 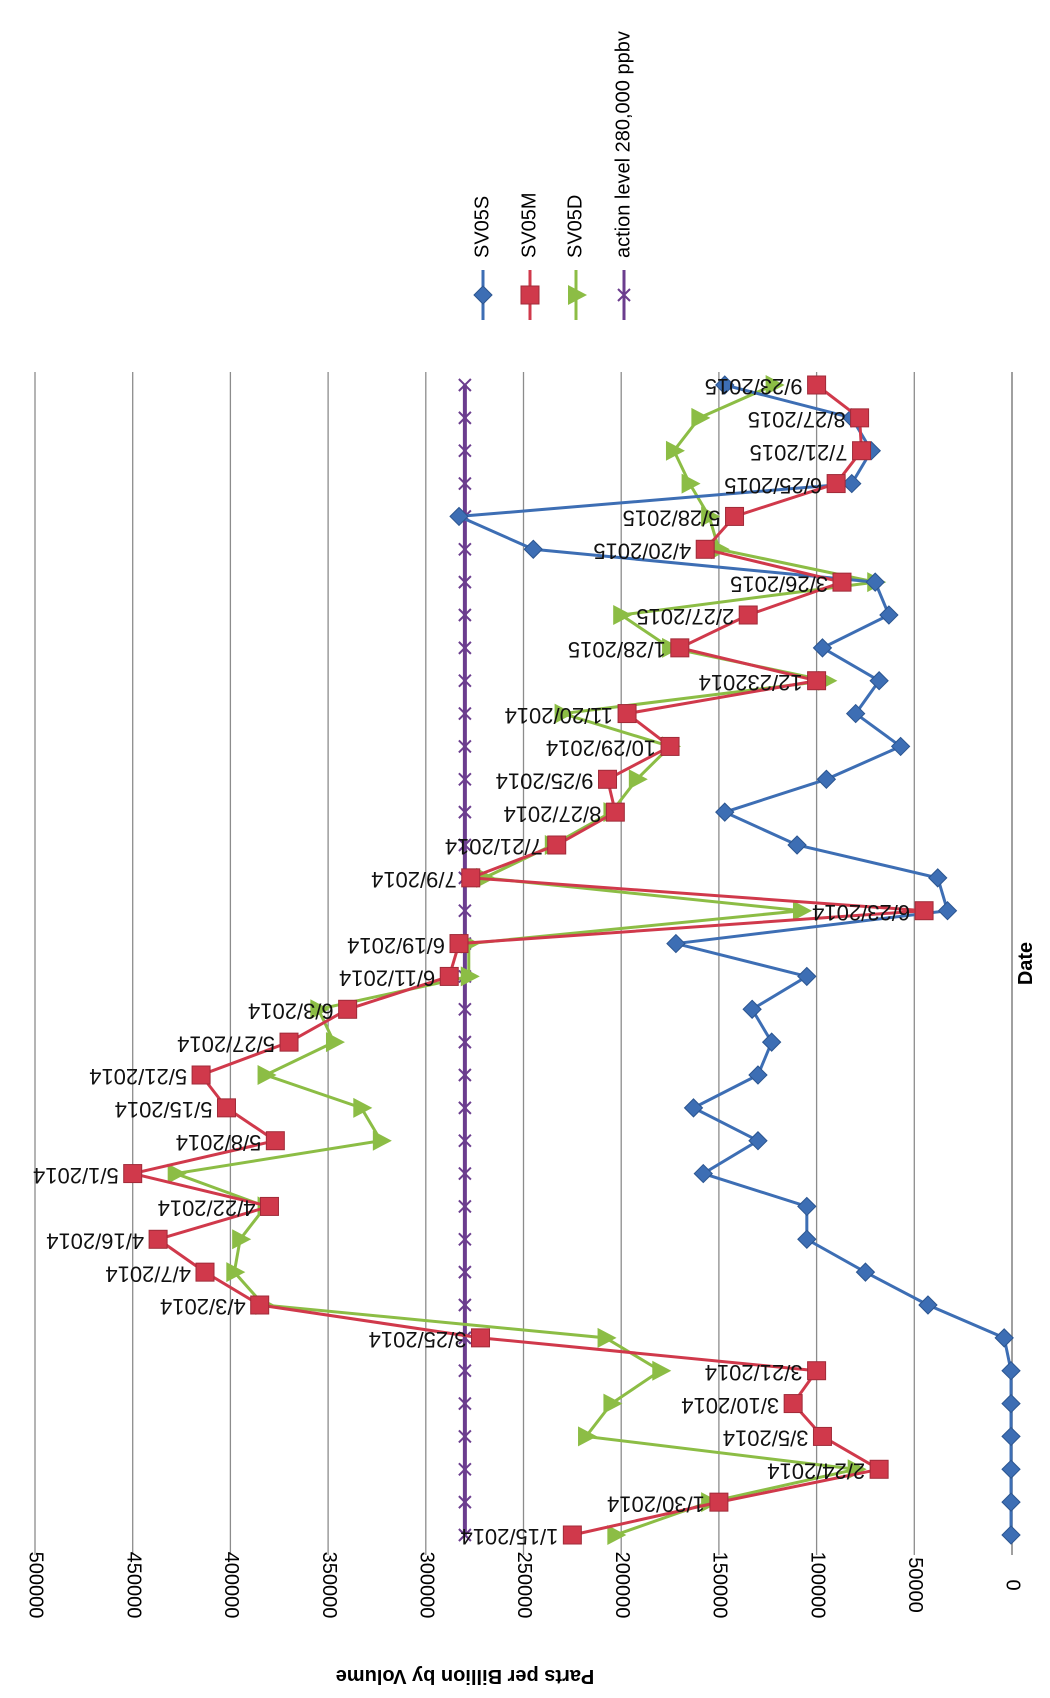 What do you see at coordinates (623, 144) in the screenshot?
I see `legend-label: action level 280,000 ppbv` at bounding box center [623, 144].